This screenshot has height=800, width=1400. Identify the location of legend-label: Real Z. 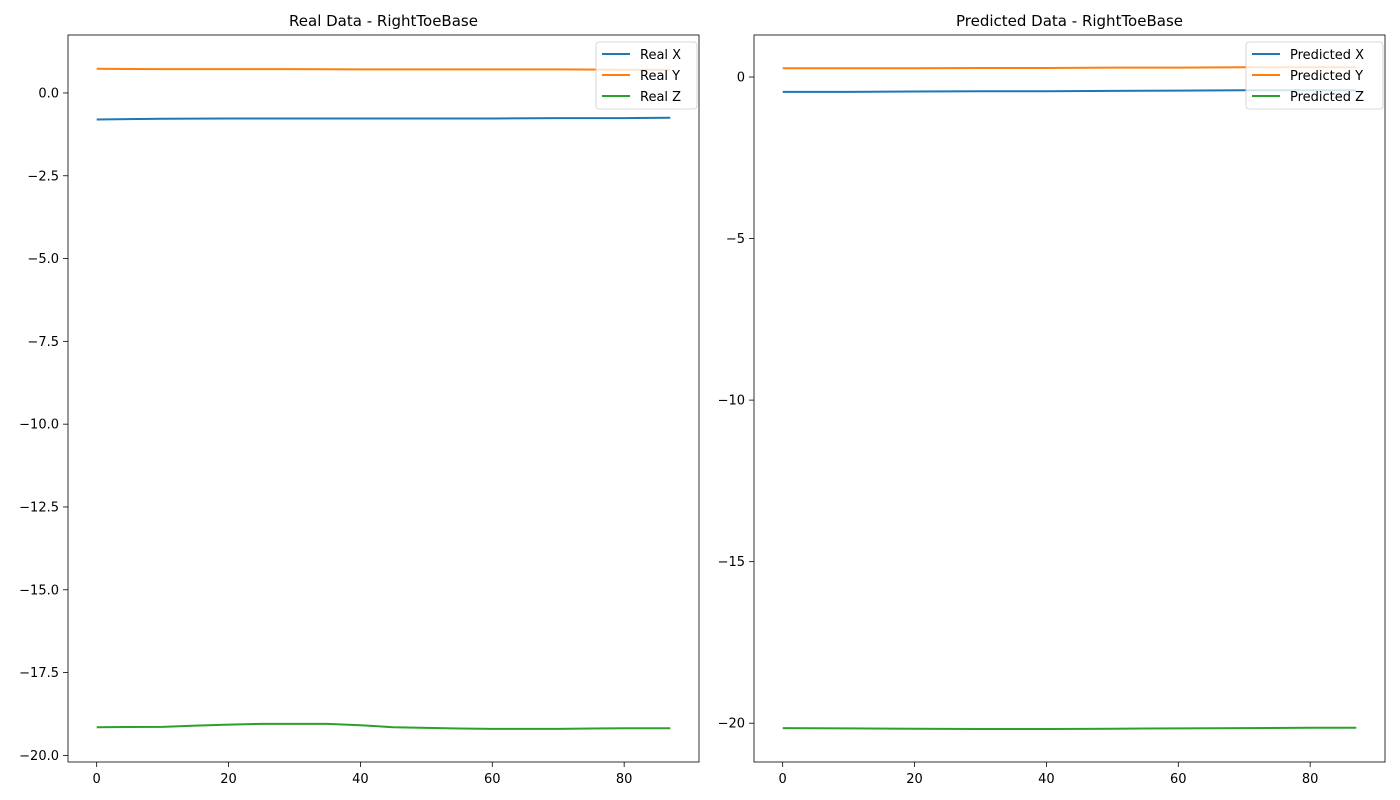
(660, 97).